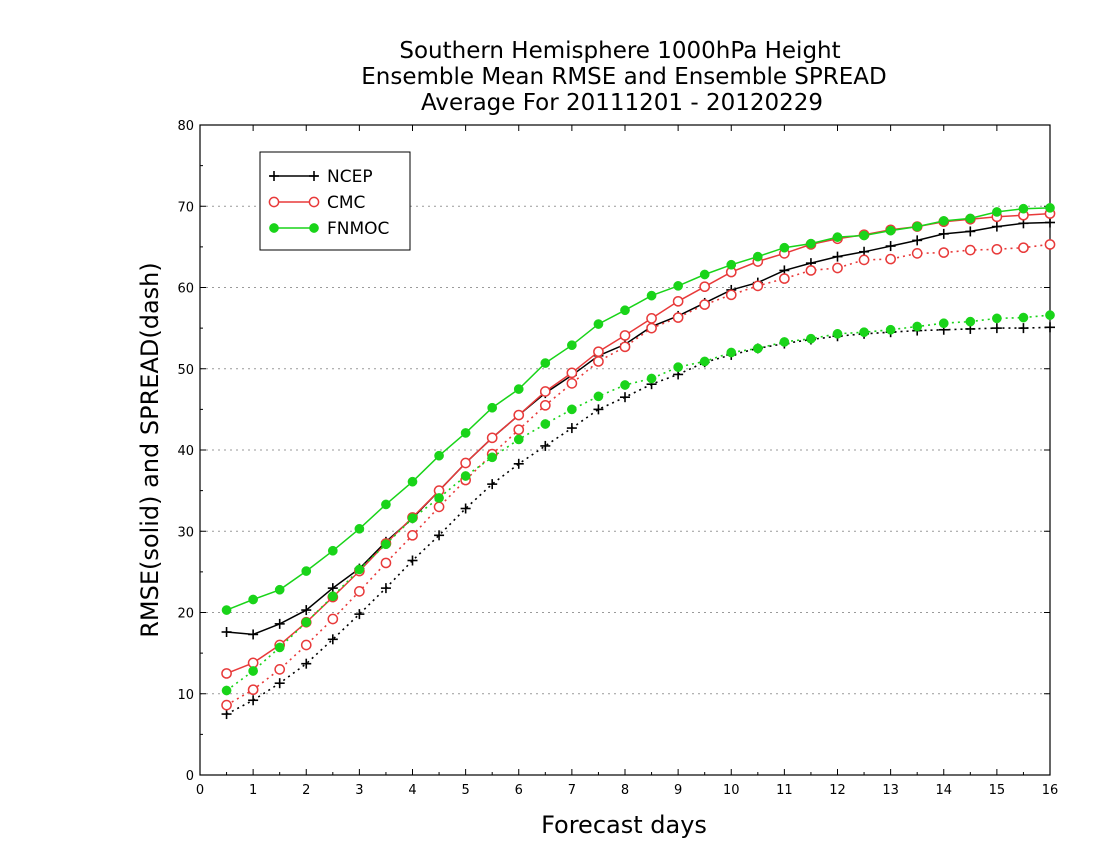 The height and width of the screenshot is (850, 1100). What do you see at coordinates (943, 790) in the screenshot?
I see `x-tick-label-14: 14` at bounding box center [943, 790].